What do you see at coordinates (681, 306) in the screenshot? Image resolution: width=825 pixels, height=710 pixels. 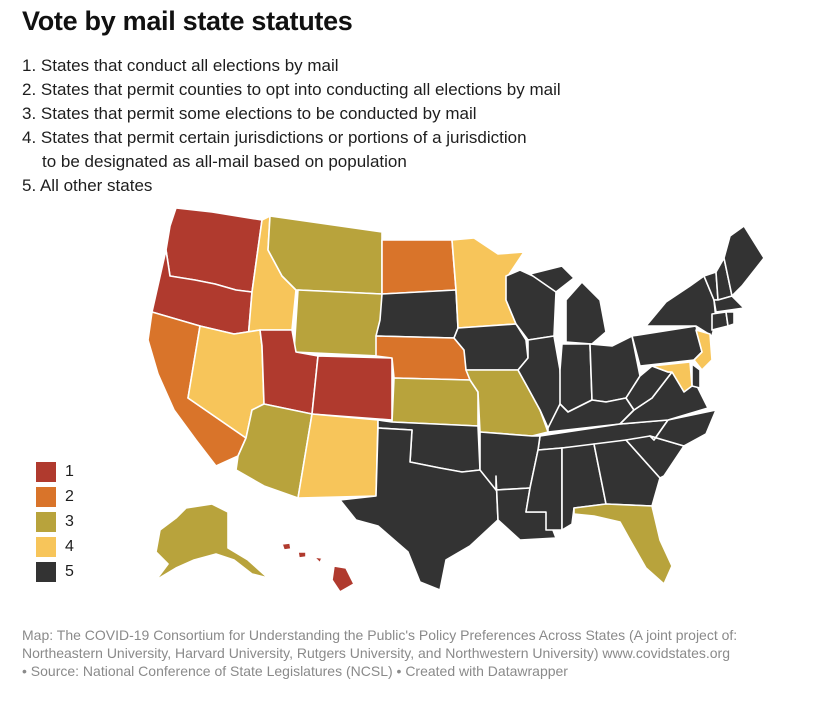 I see `state-ny` at bounding box center [681, 306].